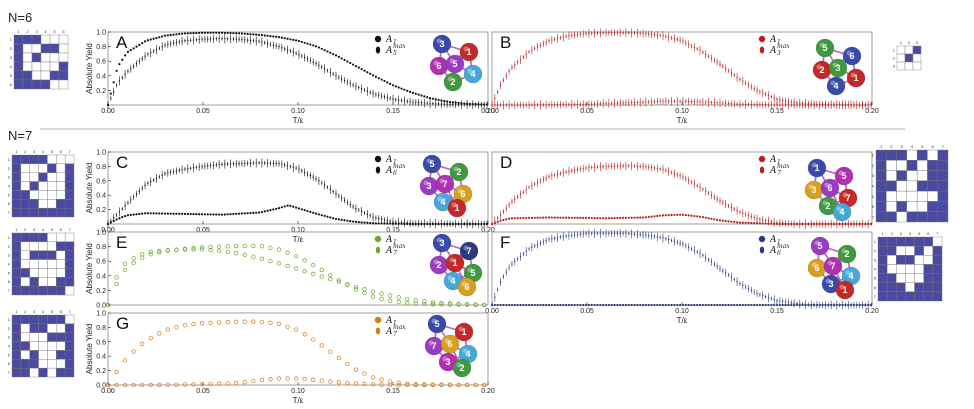  Describe the element at coordinates (846, 254) in the screenshot. I see `cluster-ball-label: 2` at that location.